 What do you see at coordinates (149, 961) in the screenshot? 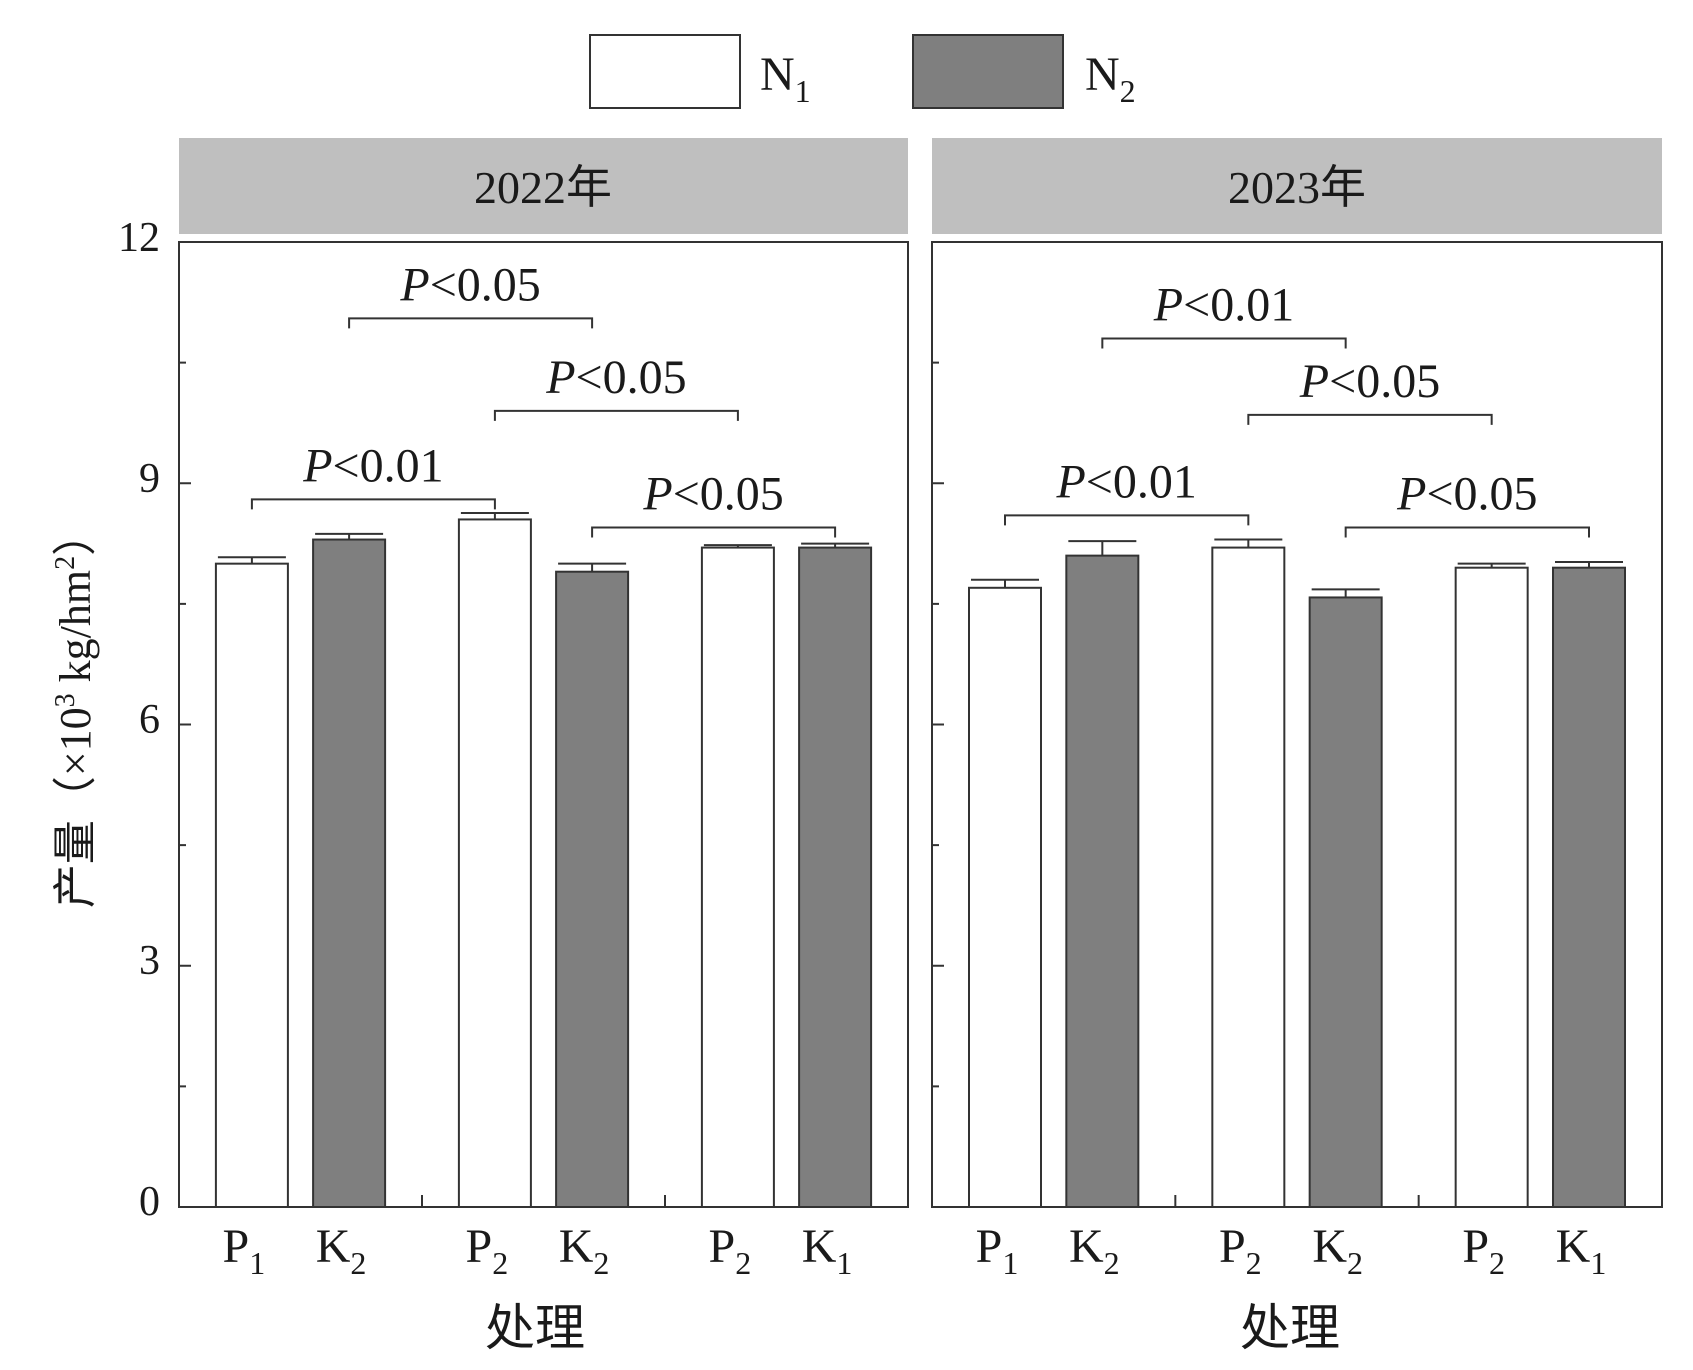
I see `y-tick-label: 3` at bounding box center [149, 961].